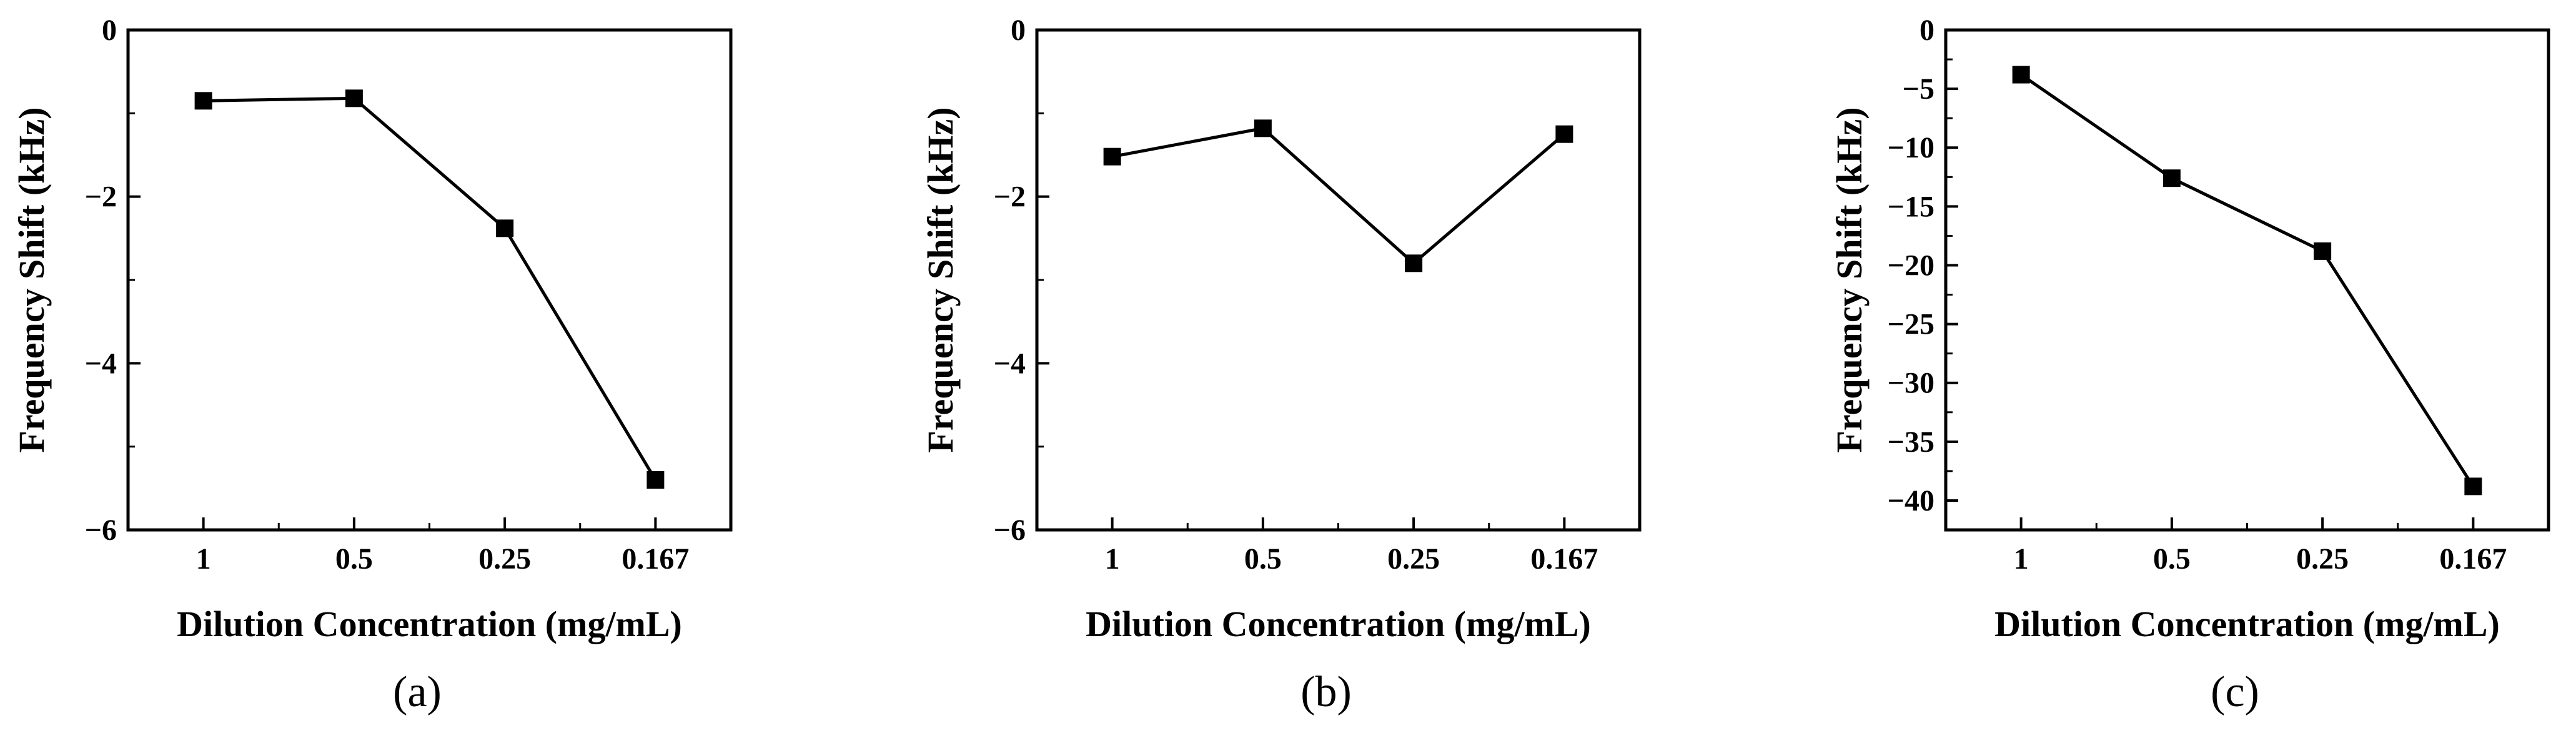 This screenshot has width=2576, height=738. What do you see at coordinates (1326, 692) in the screenshot?
I see `panel-label-b: (b)` at bounding box center [1326, 692].